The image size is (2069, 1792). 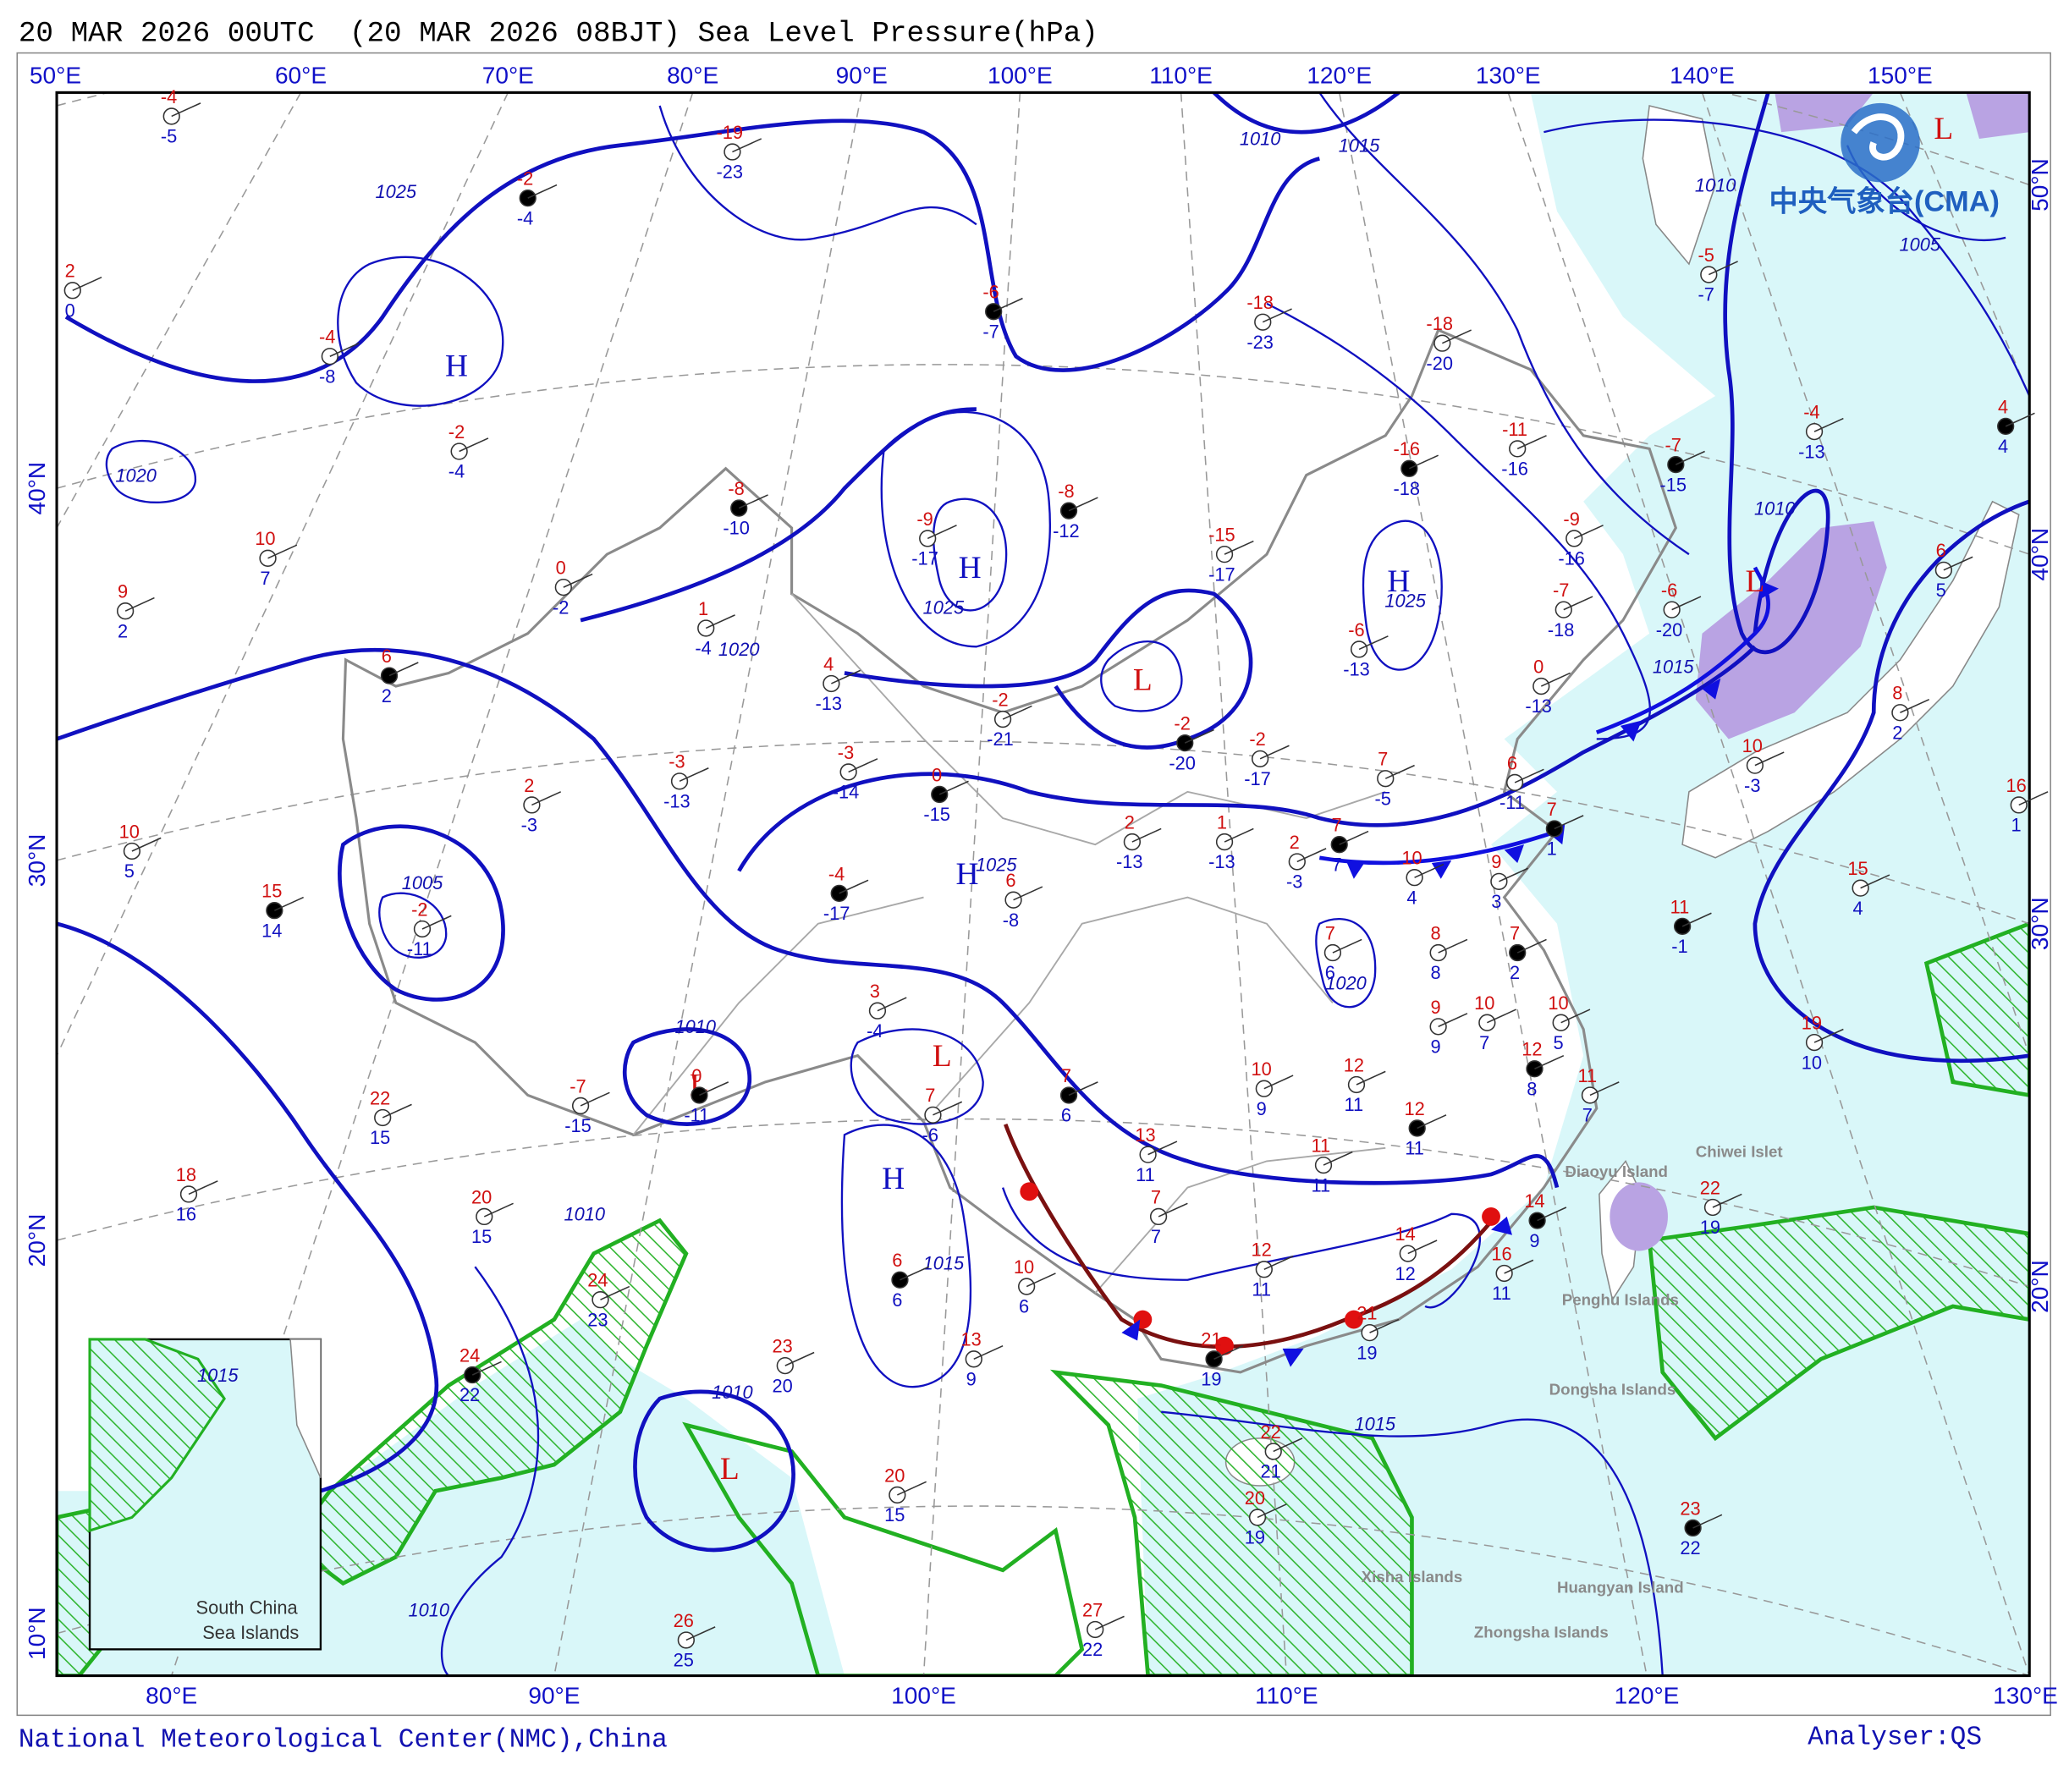 I want to click on station: -2 -4, so click(x=537, y=198).